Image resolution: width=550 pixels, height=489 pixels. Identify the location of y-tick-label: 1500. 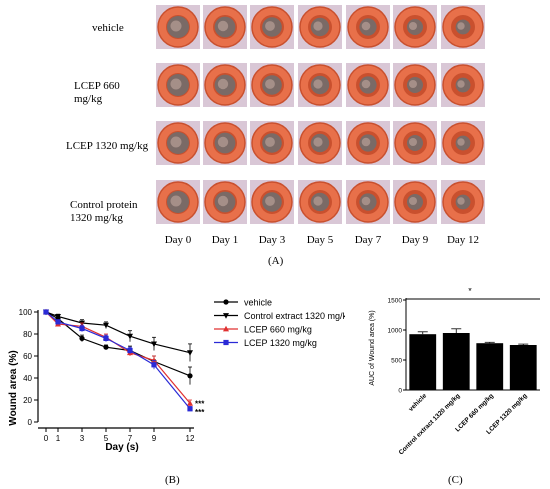
(395, 301).